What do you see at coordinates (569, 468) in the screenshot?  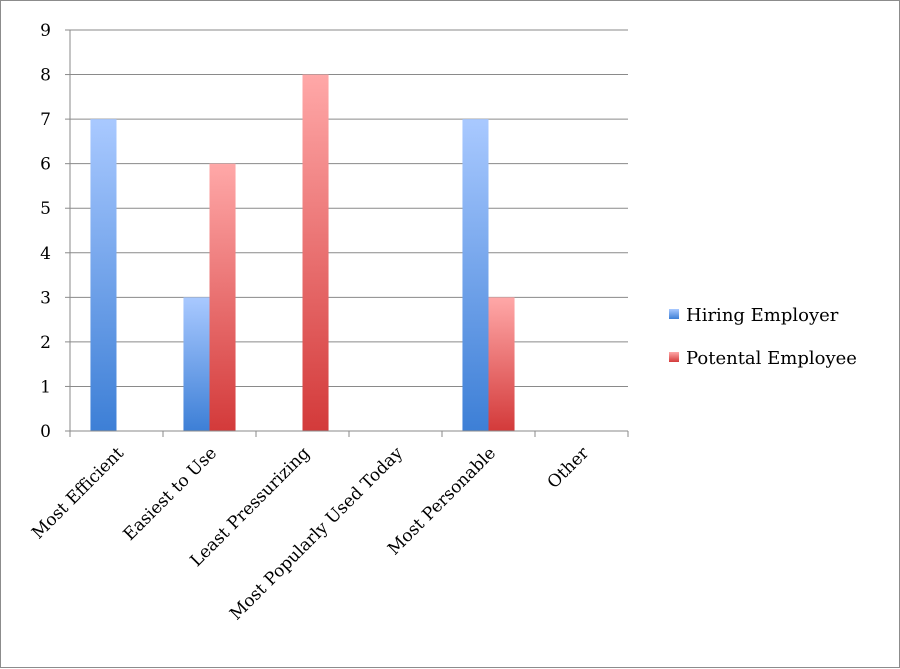 I see `x-category-label: Other` at bounding box center [569, 468].